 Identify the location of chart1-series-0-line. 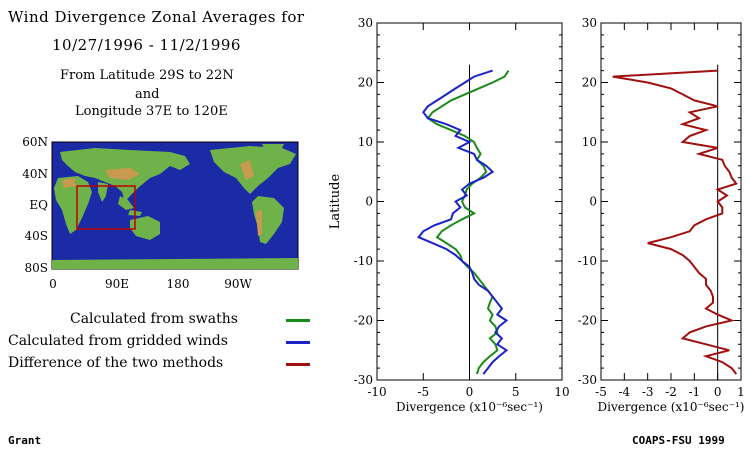
(468, 222).